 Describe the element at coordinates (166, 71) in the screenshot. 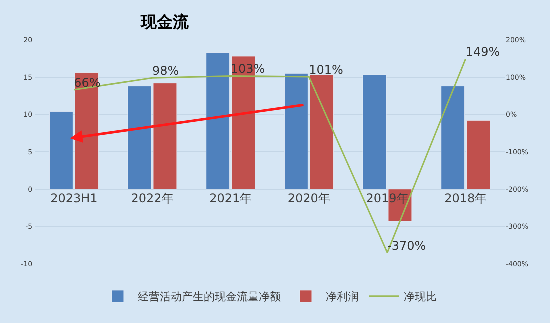

I see `data-label: 98%` at that location.